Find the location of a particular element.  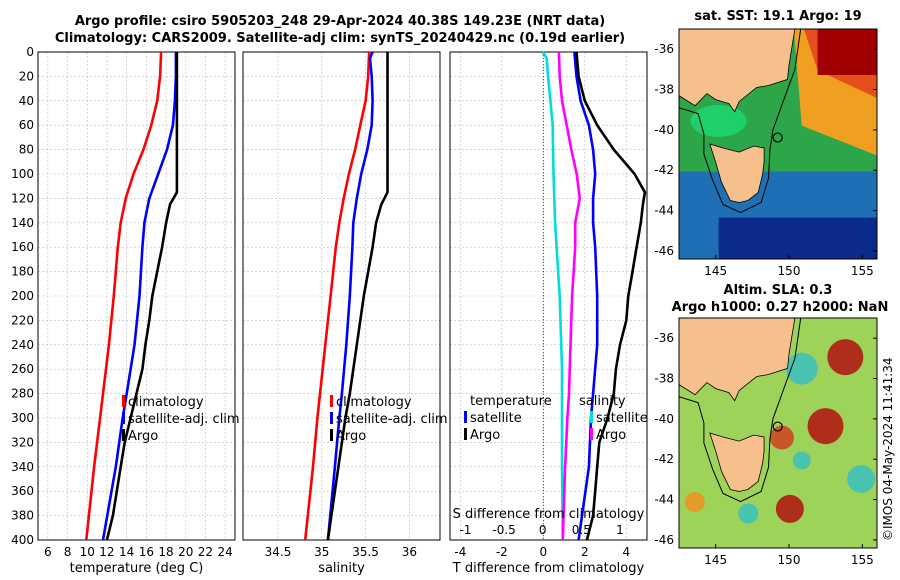

x2-tick-label: 0 is located at coordinates (543, 530).